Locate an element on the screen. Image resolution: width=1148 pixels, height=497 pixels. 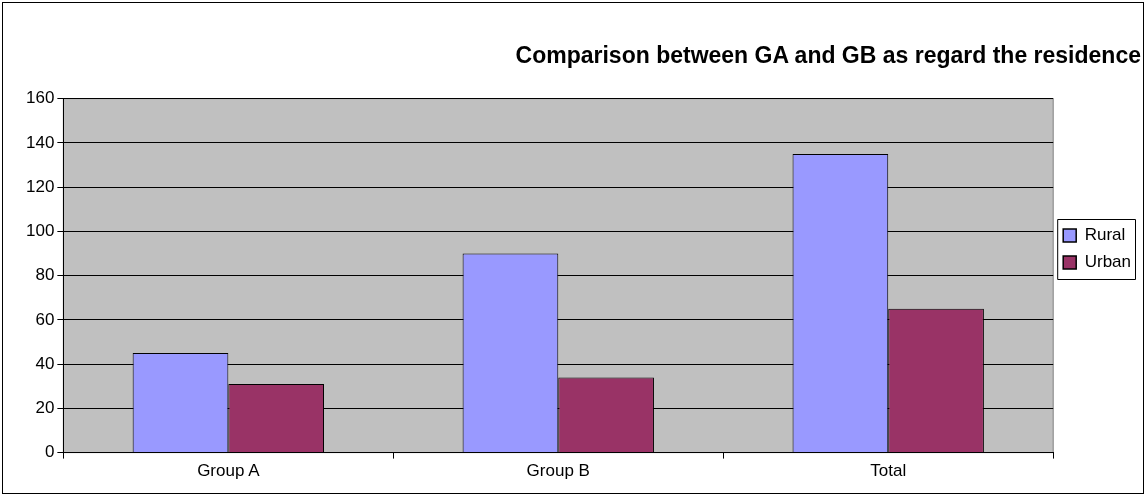
chart-title: Comparison between GA and GB as regard the residence is located at coordinates (828, 55).